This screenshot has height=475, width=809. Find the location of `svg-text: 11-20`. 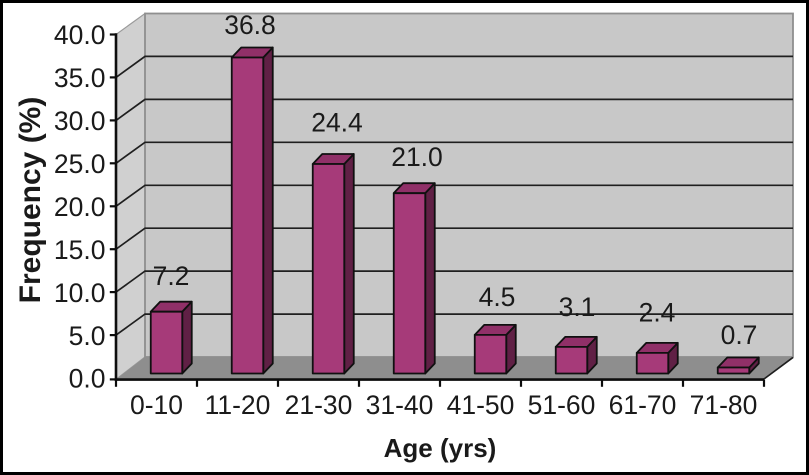

svg-text: 11-20 is located at coordinates (238, 405).